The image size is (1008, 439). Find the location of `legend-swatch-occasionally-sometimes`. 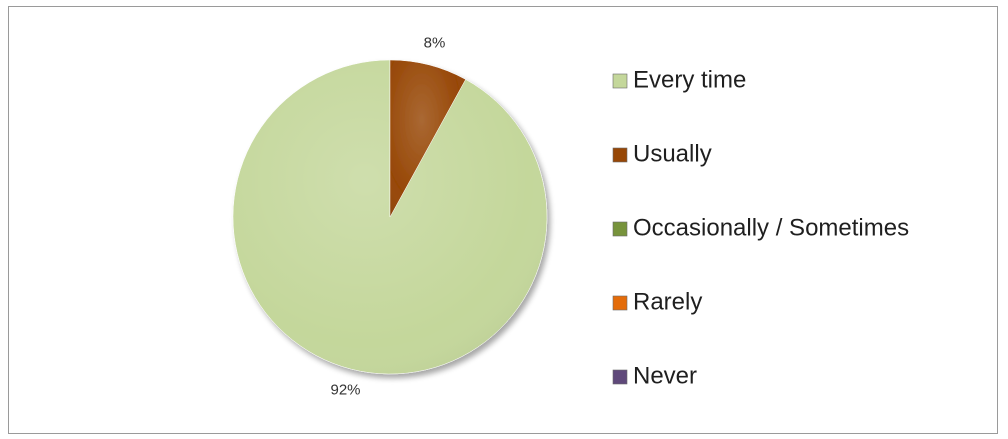

legend-swatch-occasionally-sometimes is located at coordinates (620, 229).